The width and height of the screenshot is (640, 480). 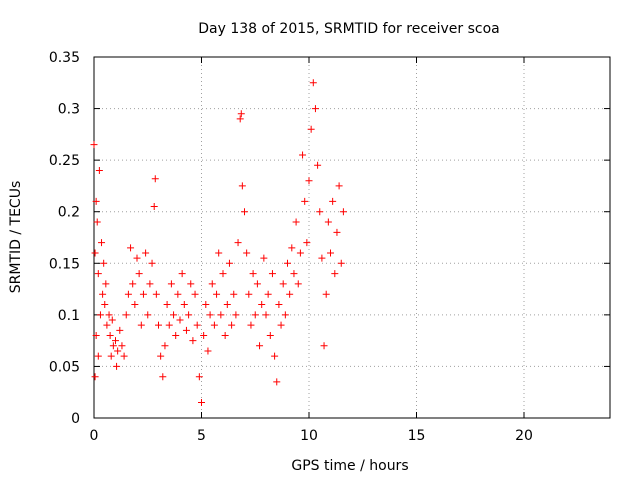 I want to click on x-axis-label: GPS time / hours, so click(x=349, y=466).